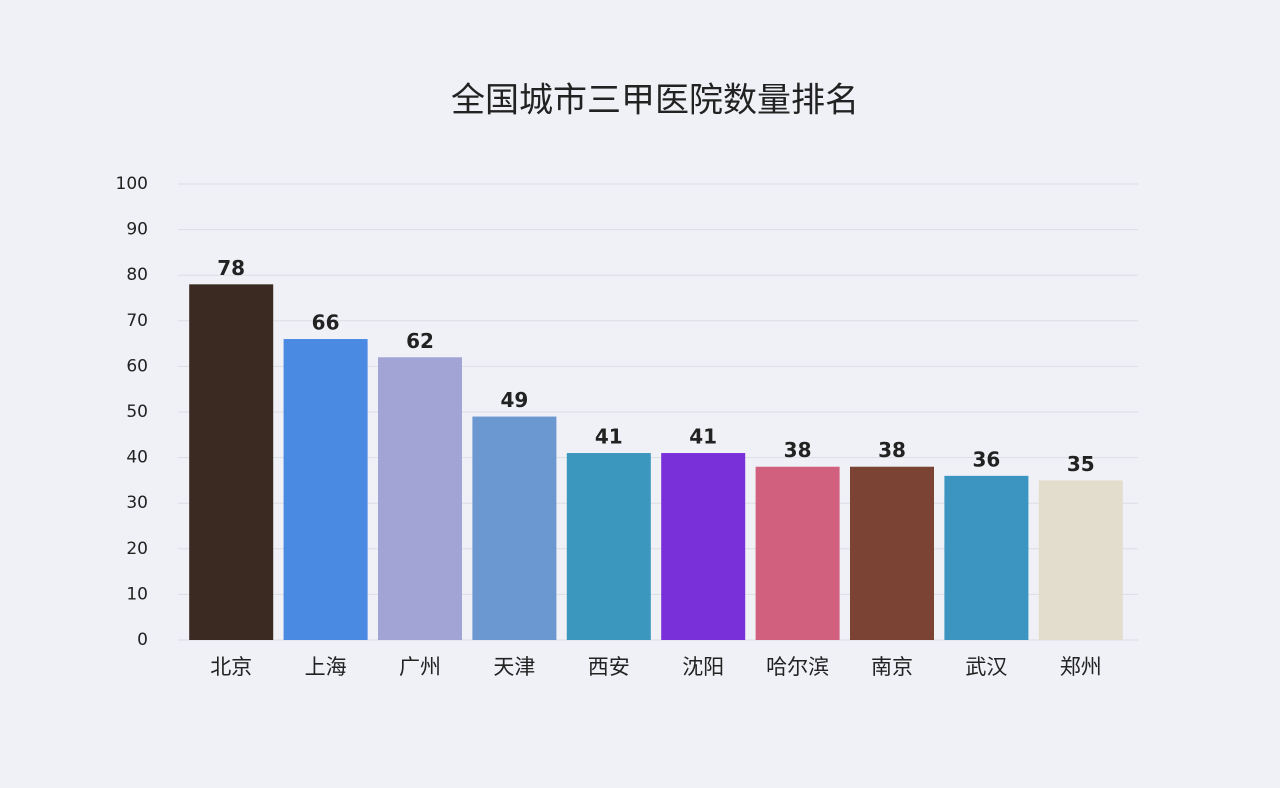  What do you see at coordinates (986, 667) in the screenshot?
I see `x-tick-label: 武汉` at bounding box center [986, 667].